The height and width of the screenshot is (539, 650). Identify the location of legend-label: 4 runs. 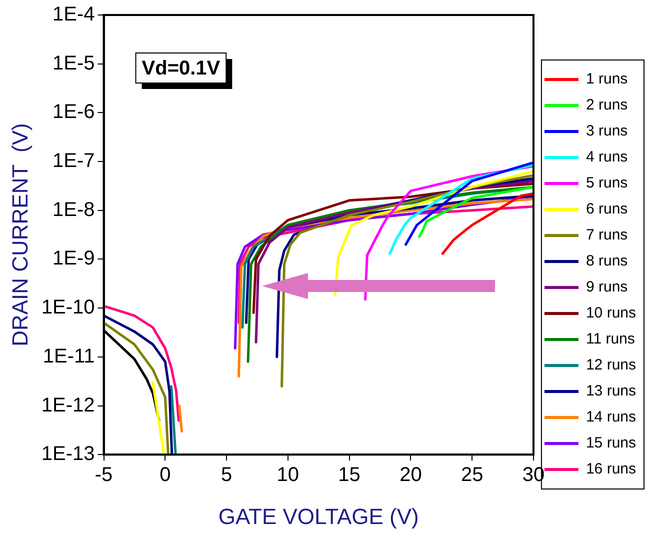
(607, 157).